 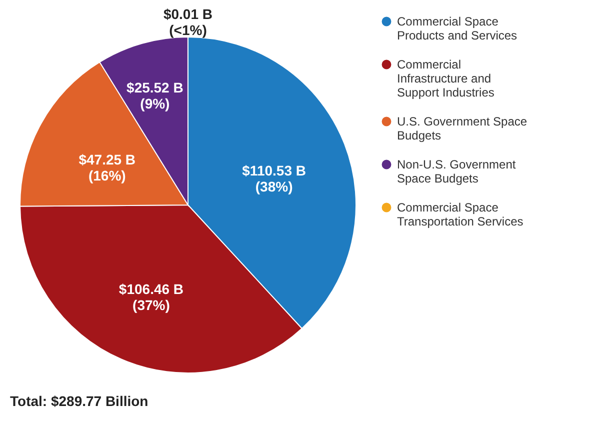 What do you see at coordinates (151, 296) in the screenshot?
I see `data-label: $106.46 B (37%)` at bounding box center [151, 296].